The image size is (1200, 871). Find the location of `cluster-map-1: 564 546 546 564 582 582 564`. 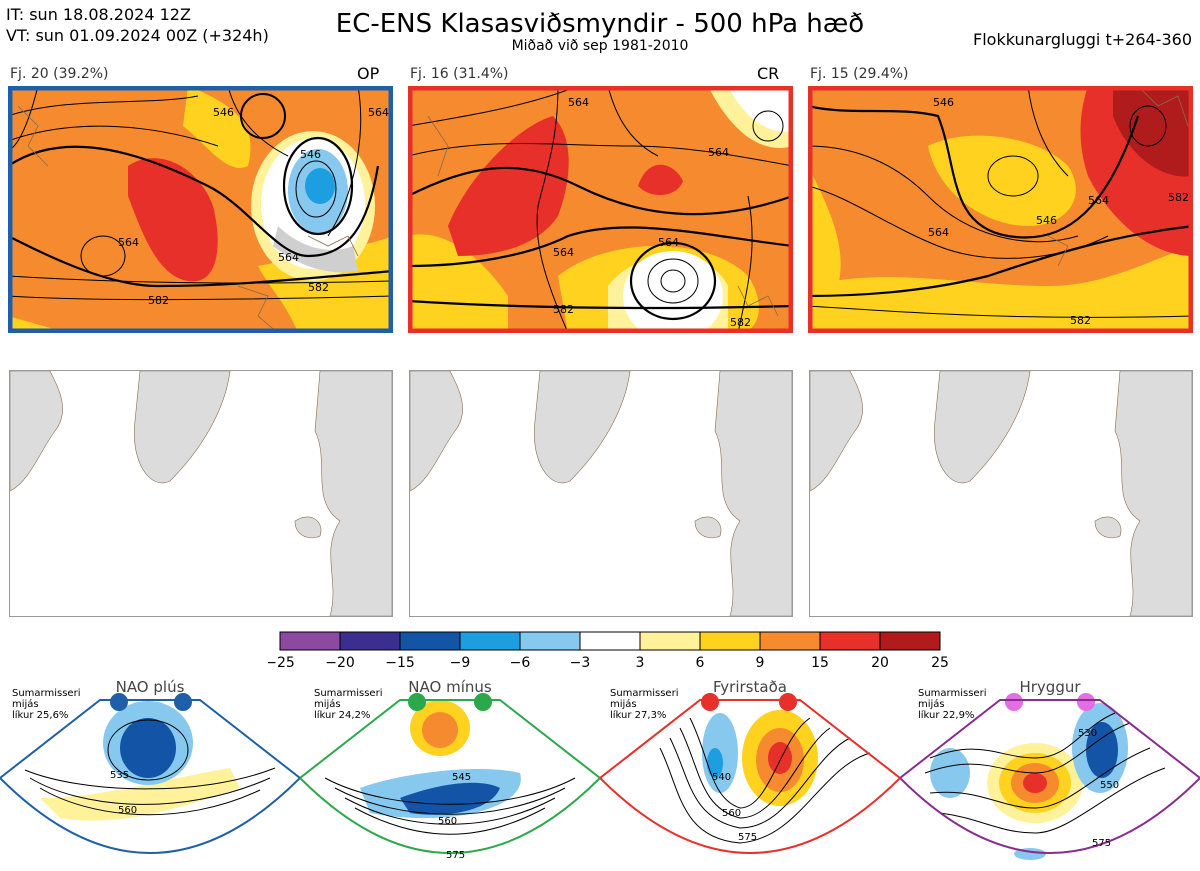

cluster-map-1: 564 546 546 564 582 582 564 is located at coordinates (200, 209).